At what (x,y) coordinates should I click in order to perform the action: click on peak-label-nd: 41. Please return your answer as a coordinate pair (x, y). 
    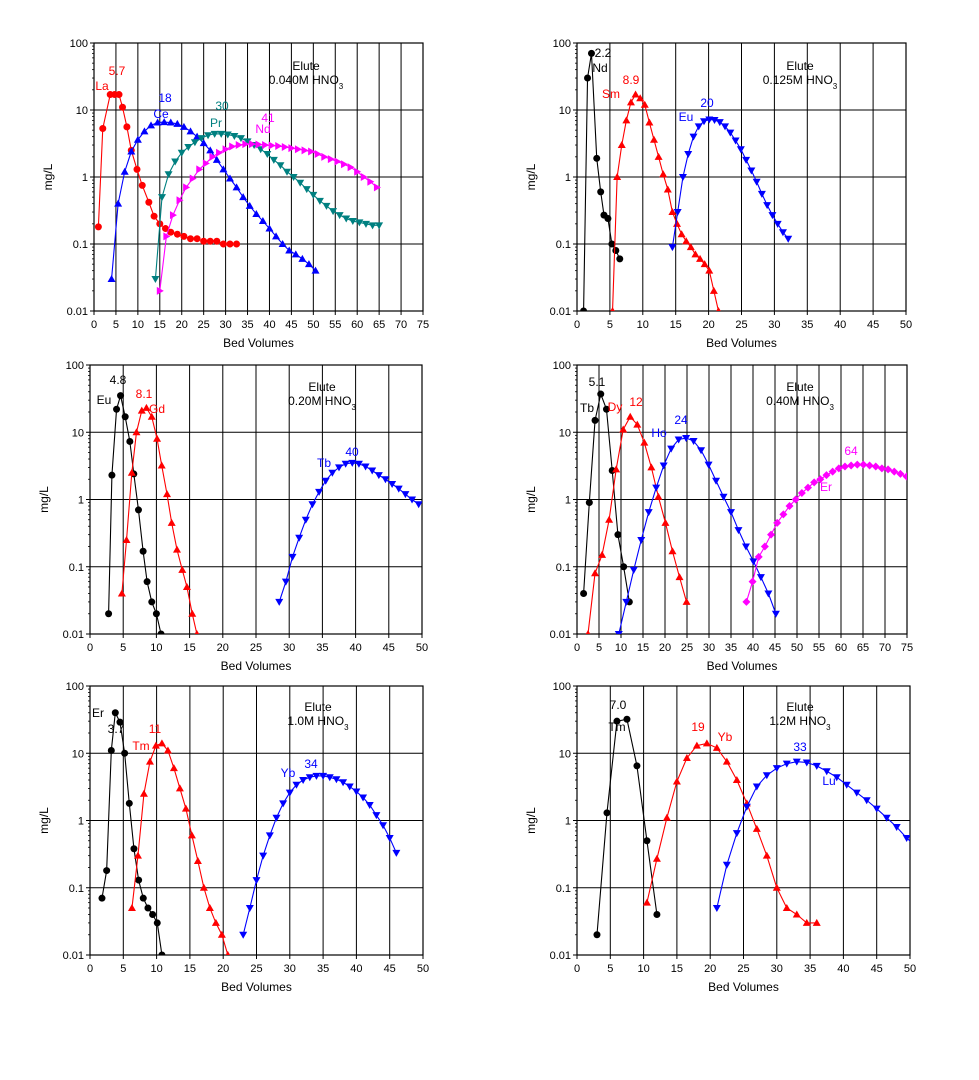
    Looking at the image, I should click on (268, 118).